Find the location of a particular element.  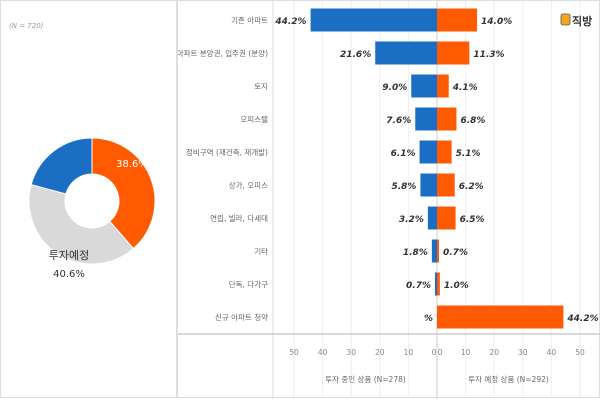

category-label: 아파트 분양권, 입주권 (분양) is located at coordinates (223, 53).